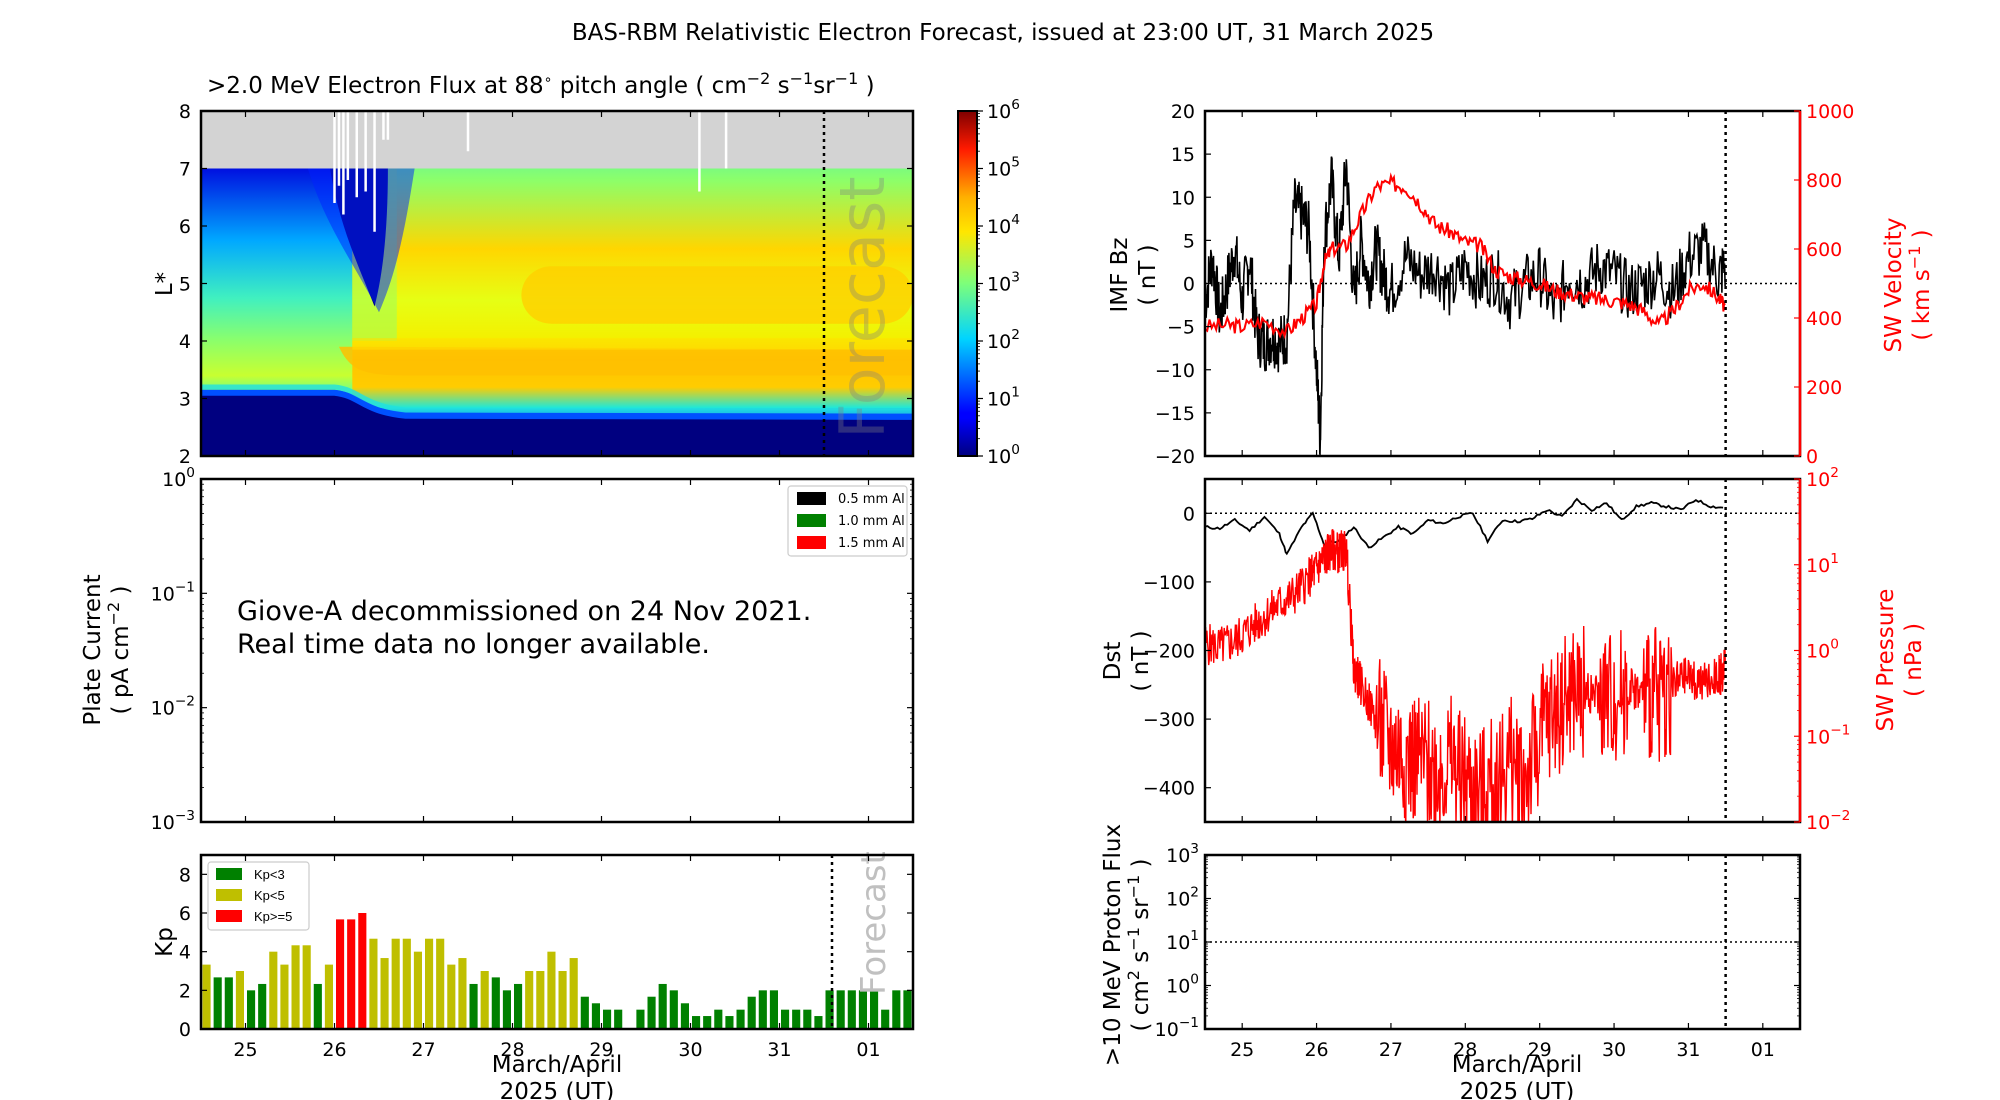  What do you see at coordinates (185, 112) in the screenshot?
I see `y-tick-label: 8` at bounding box center [185, 112].